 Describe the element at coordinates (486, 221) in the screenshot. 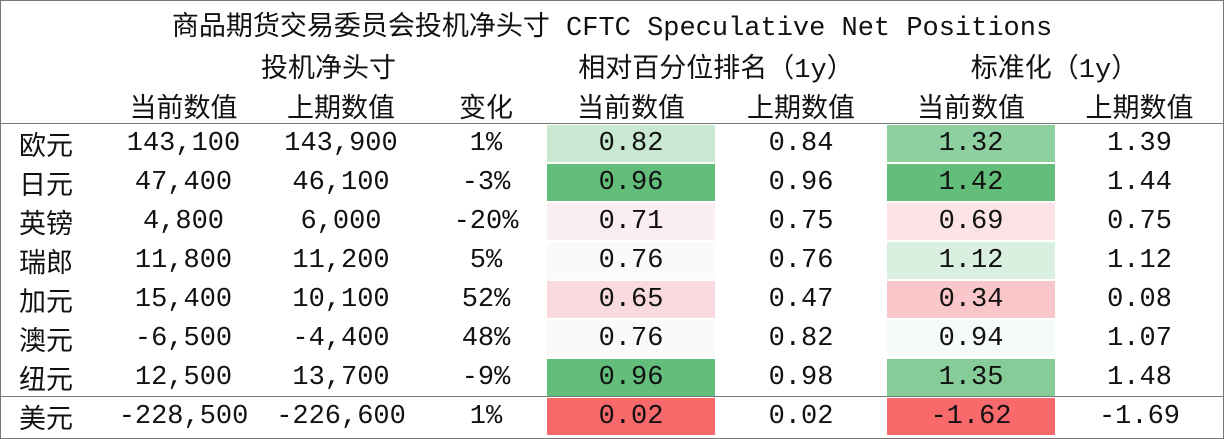

I see `cell: -20%` at that location.